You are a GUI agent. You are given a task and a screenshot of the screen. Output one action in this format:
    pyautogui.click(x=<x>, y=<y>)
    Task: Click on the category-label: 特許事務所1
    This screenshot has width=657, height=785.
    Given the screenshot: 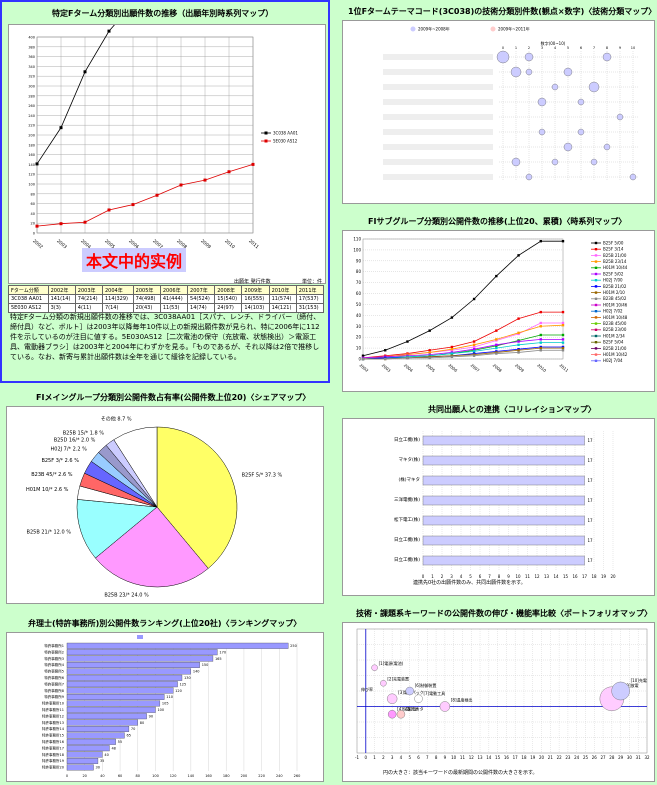 What is the action you would take?
    pyautogui.click(x=54, y=645)
    